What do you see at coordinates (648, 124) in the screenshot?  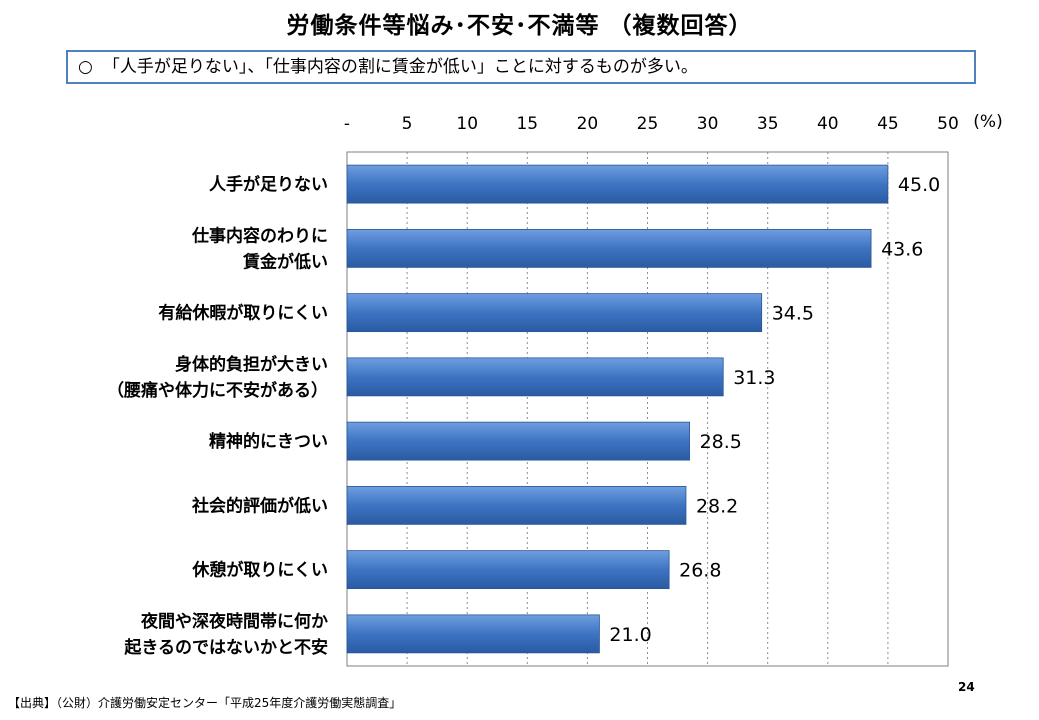 I see `x-tick-label: 25` at bounding box center [648, 124].